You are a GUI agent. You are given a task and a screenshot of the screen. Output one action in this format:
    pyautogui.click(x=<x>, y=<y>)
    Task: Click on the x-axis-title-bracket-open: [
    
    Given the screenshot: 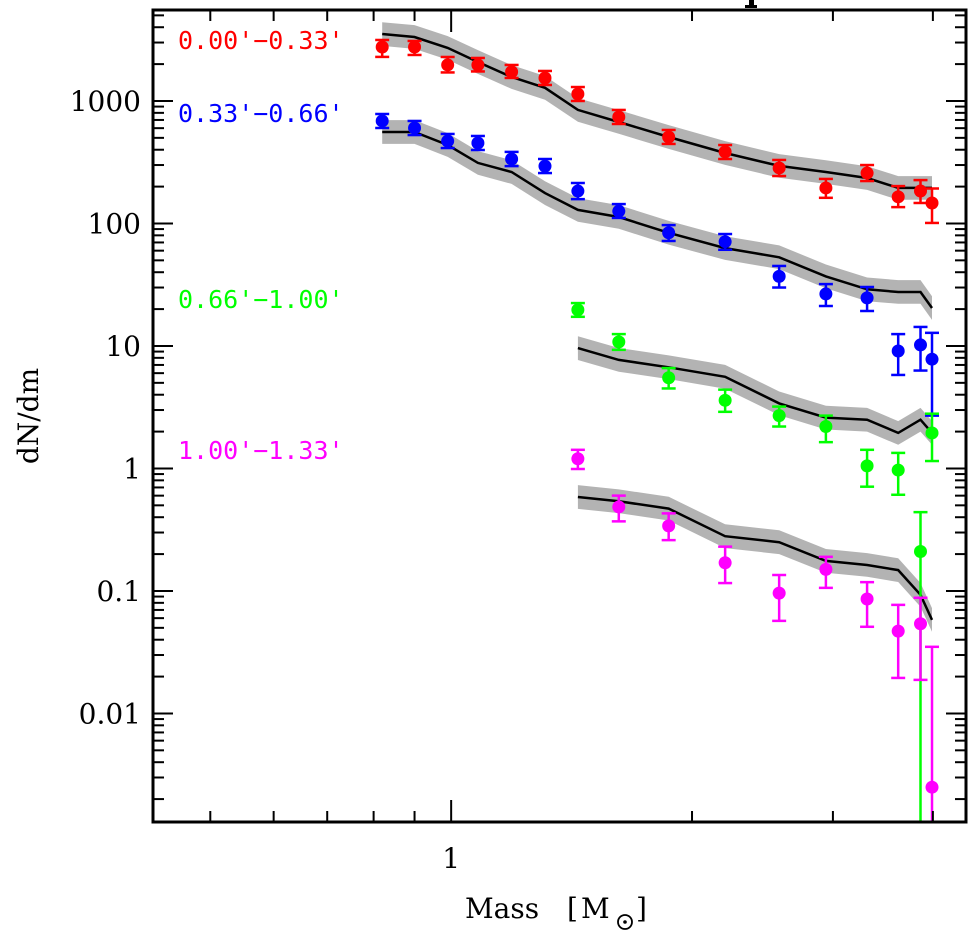 What is the action you would take?
    pyautogui.click(x=572, y=908)
    